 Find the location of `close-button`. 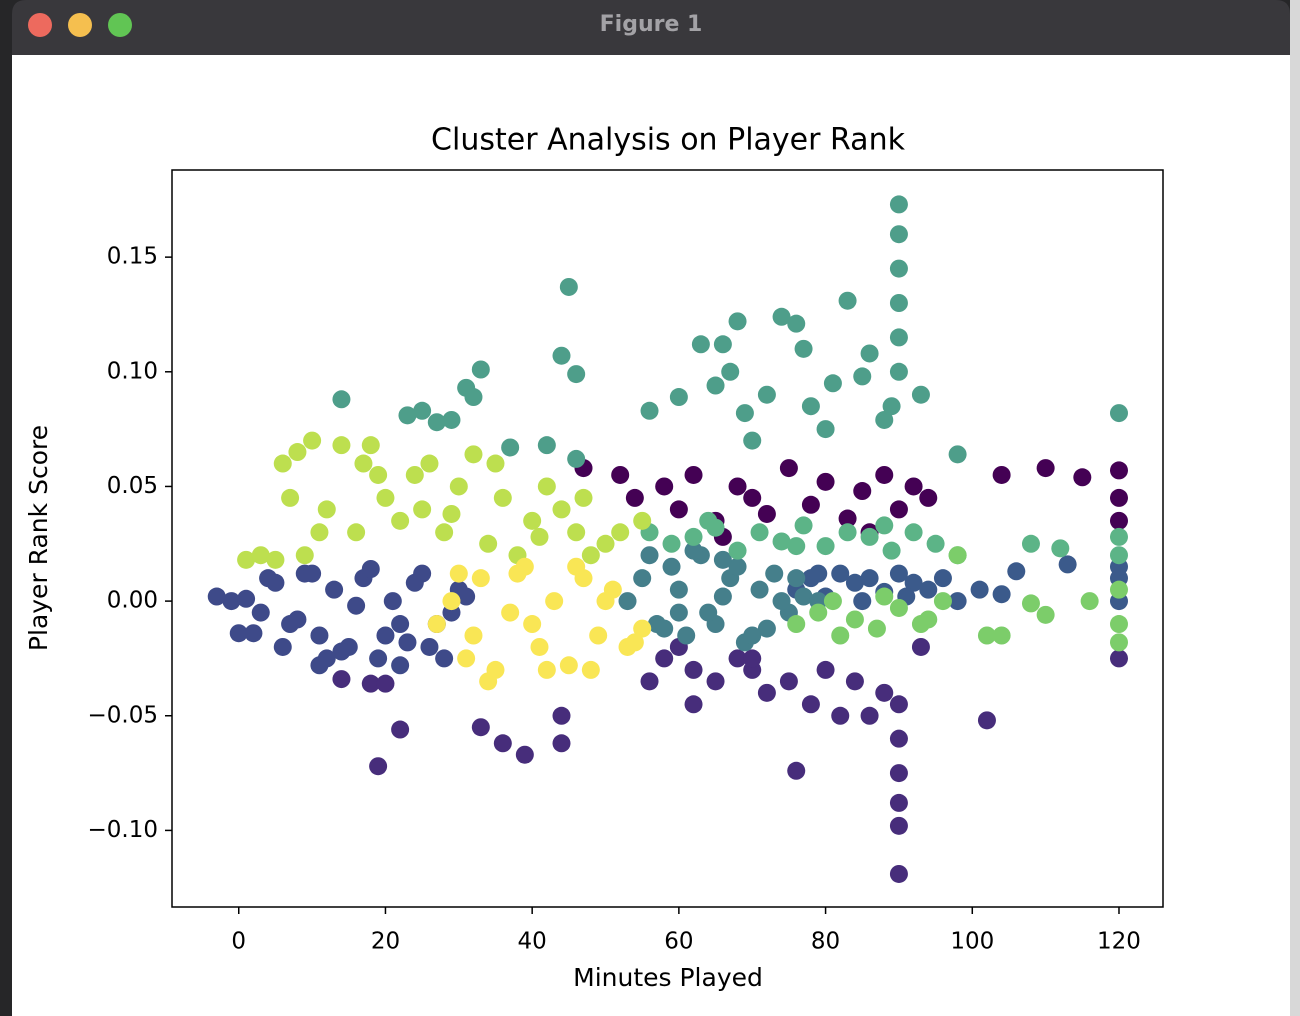

close-button is located at coordinates (40, 25).